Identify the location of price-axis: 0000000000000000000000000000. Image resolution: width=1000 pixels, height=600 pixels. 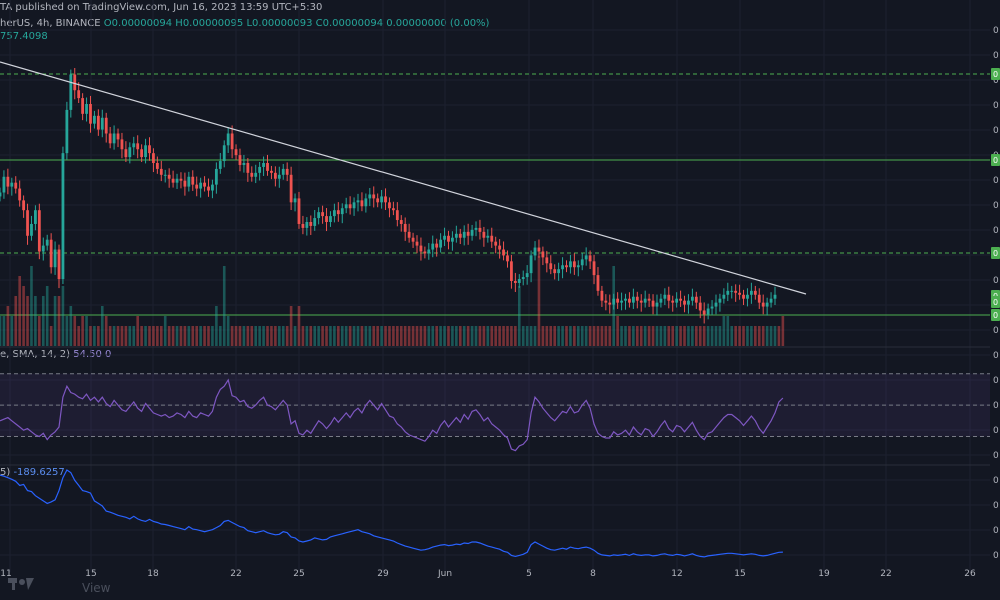
(995, 286).